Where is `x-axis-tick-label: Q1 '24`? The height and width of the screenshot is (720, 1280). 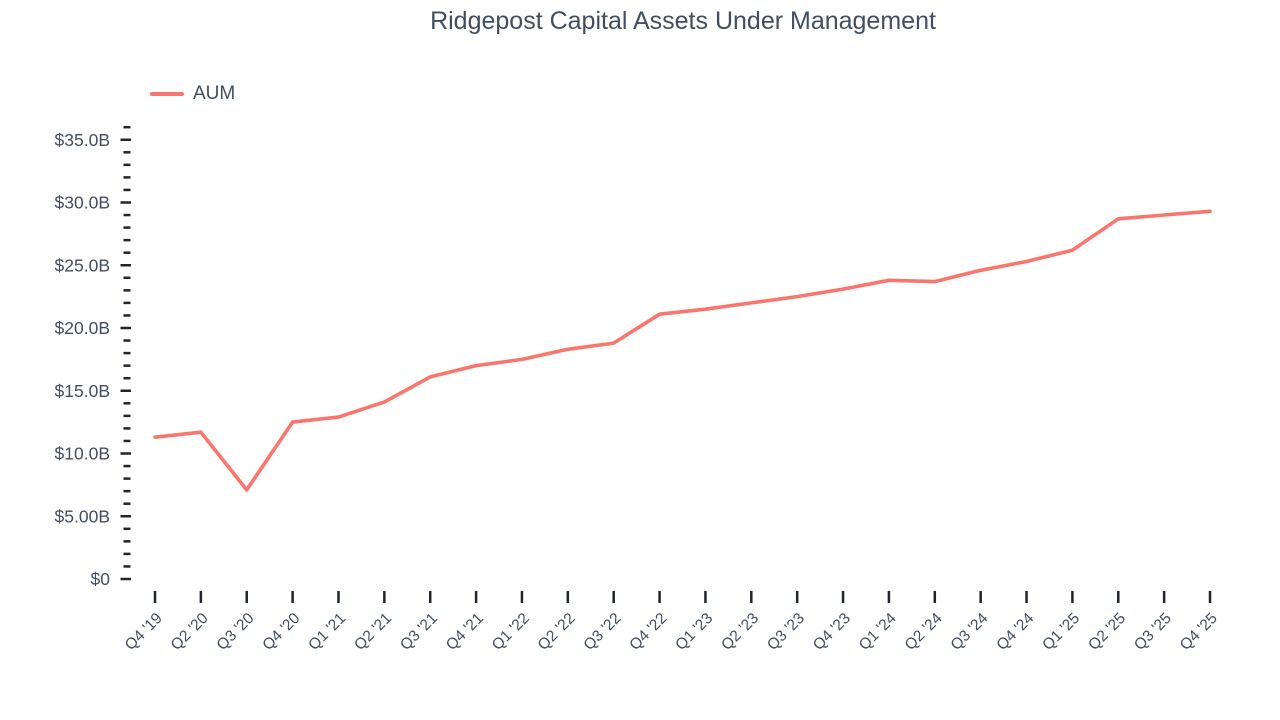 x-axis-tick-label: Q1 '24 is located at coordinates (878, 632).